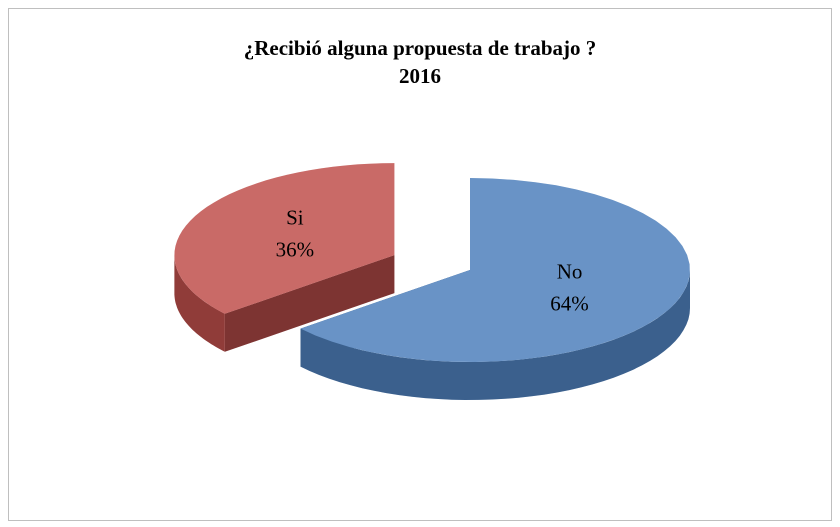  Describe the element at coordinates (420, 76) in the screenshot. I see `chart-subtitle: 2016` at that location.